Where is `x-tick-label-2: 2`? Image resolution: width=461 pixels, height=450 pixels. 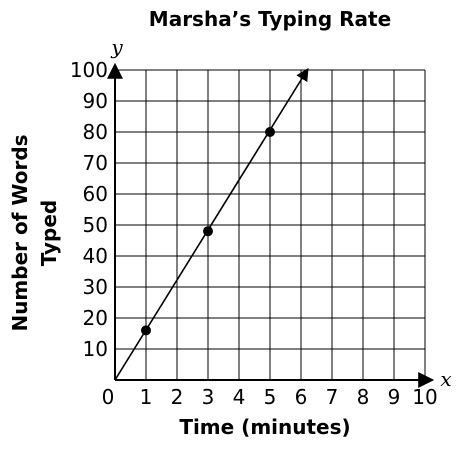 x-tick-label-2: 2 is located at coordinates (177, 397).